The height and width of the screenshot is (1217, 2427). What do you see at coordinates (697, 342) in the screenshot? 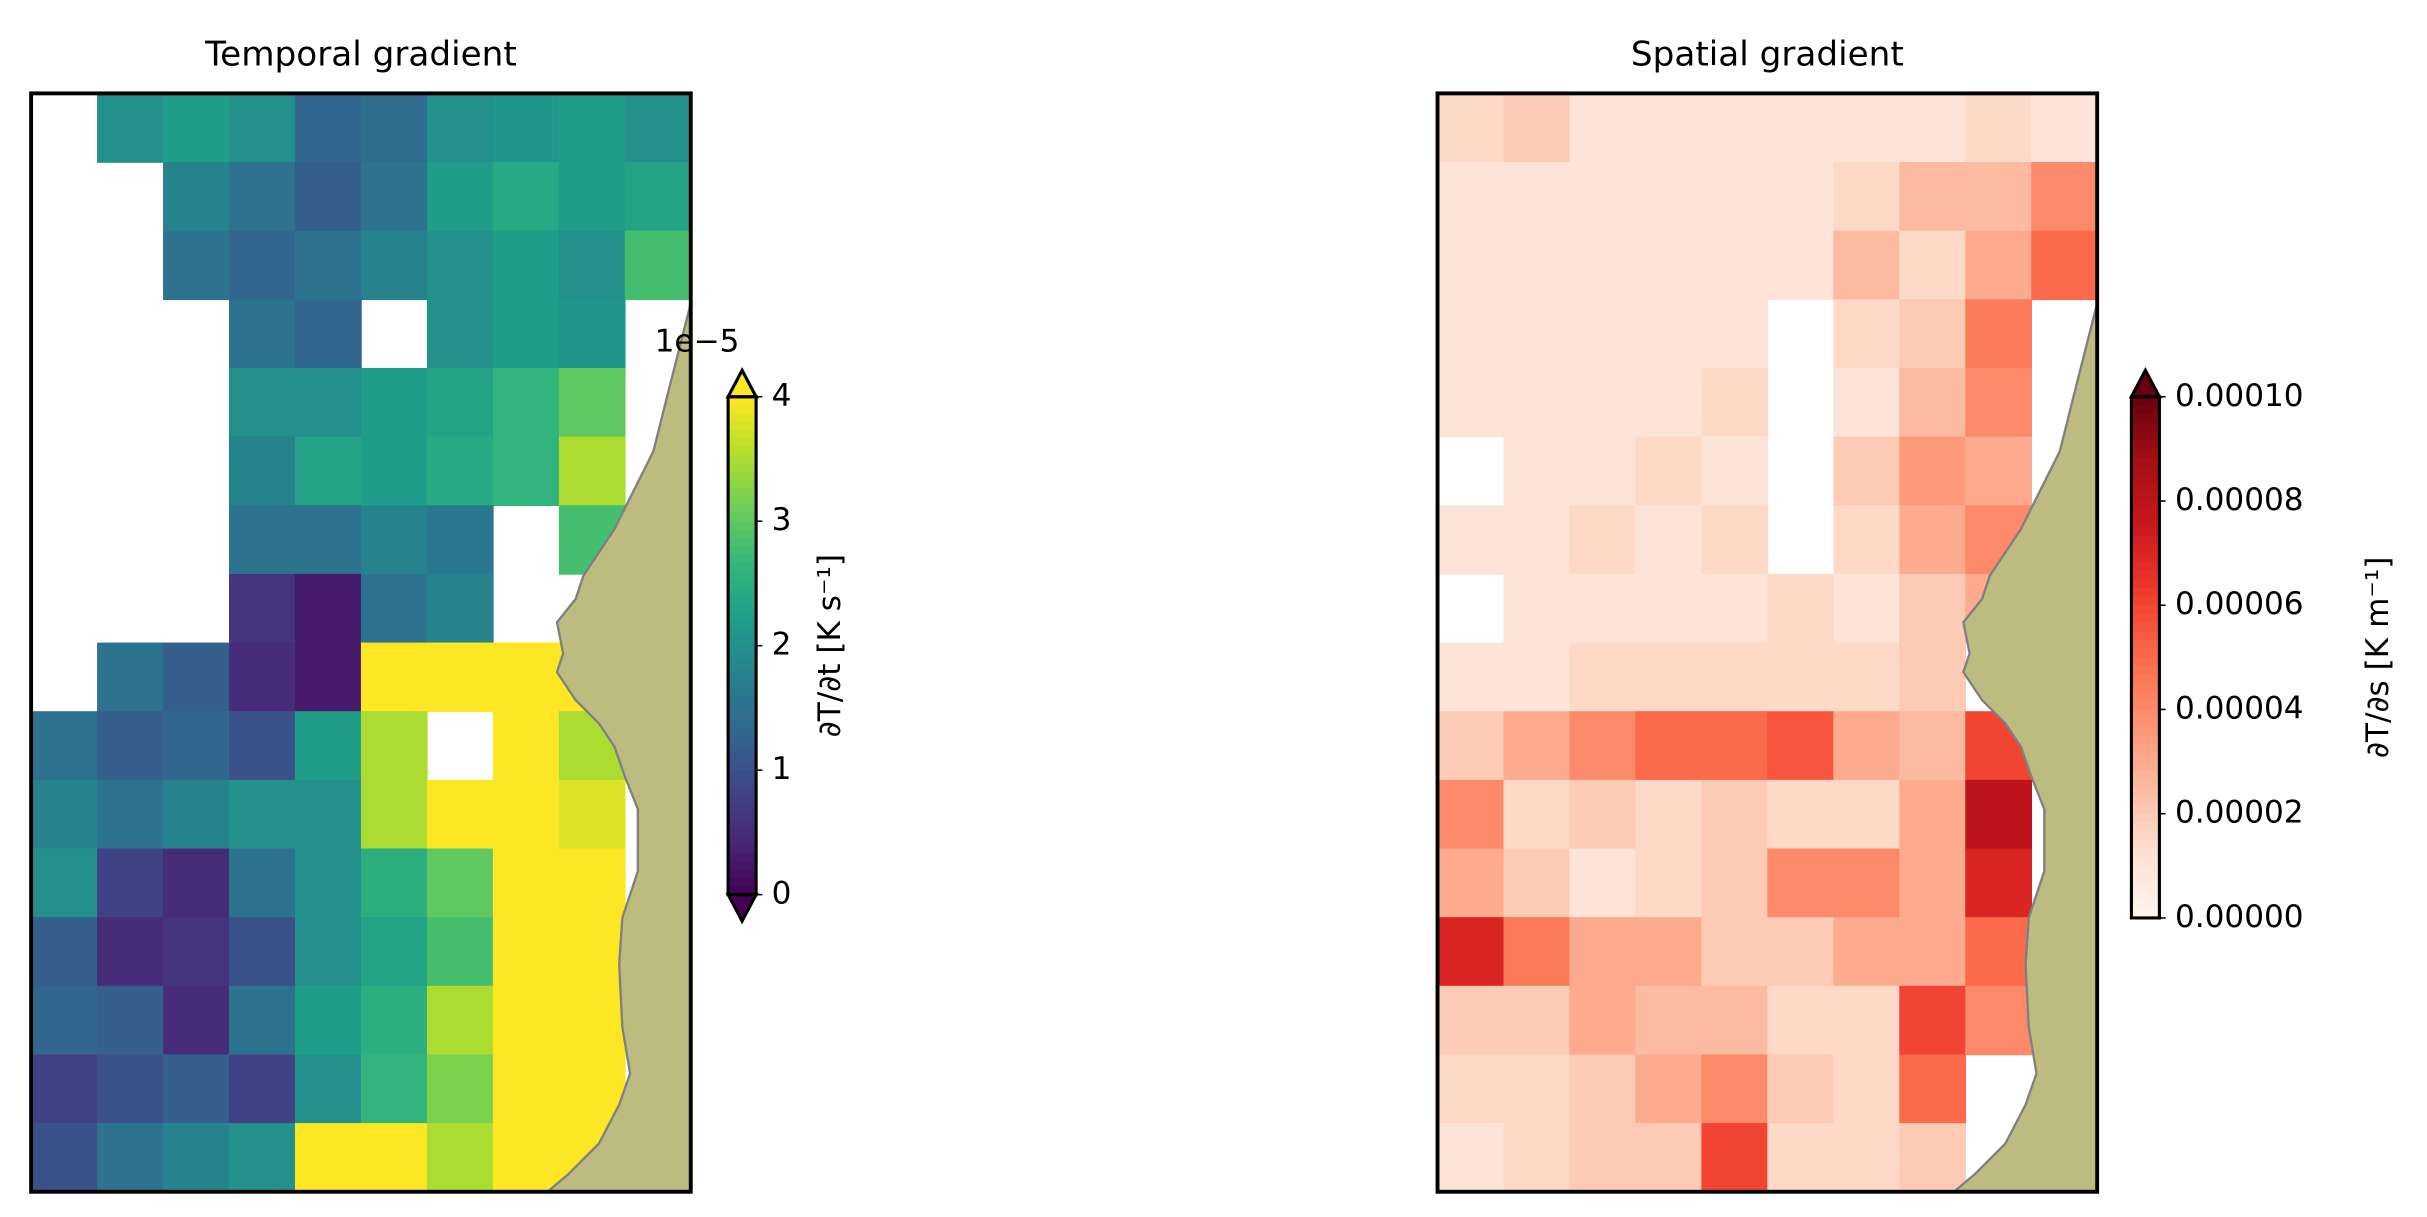
I see `colorbar-offset: 1e−5` at bounding box center [697, 342].